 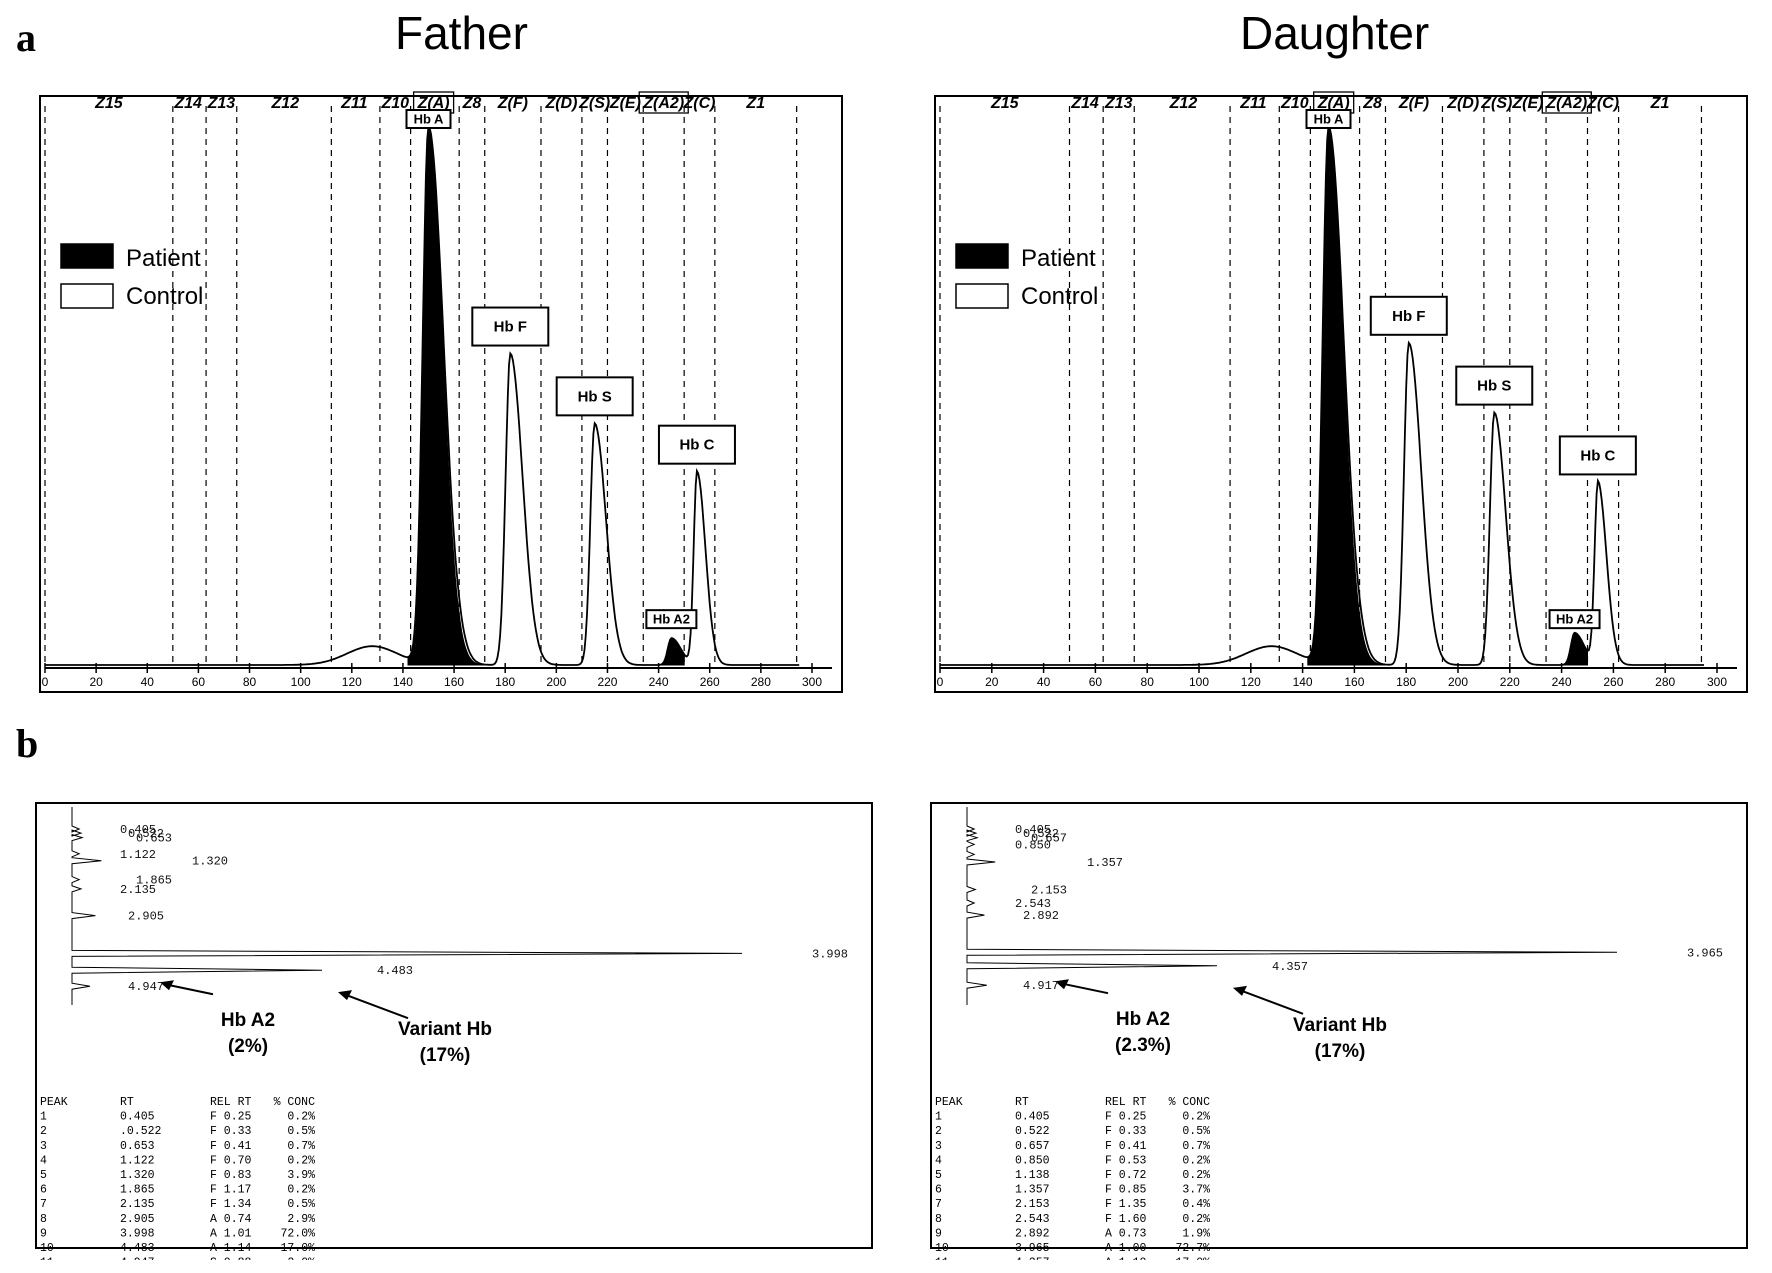 What do you see at coordinates (231, 1248) in the screenshot?
I see `table-cell: A 1.14` at bounding box center [231, 1248].